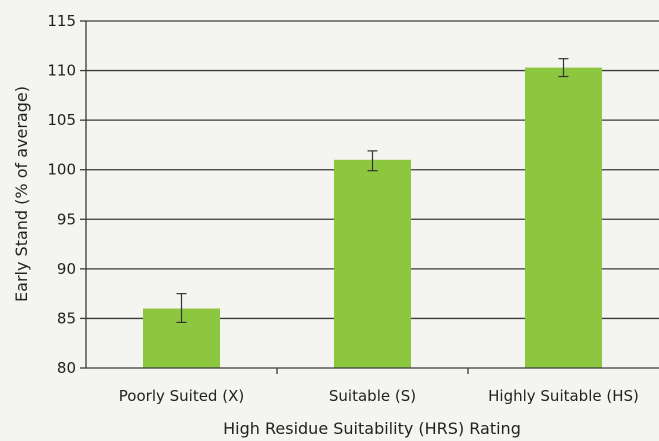  Describe the element at coordinates (21, 194) in the screenshot. I see `y-axis-title: Early Stand (% of average)` at that location.